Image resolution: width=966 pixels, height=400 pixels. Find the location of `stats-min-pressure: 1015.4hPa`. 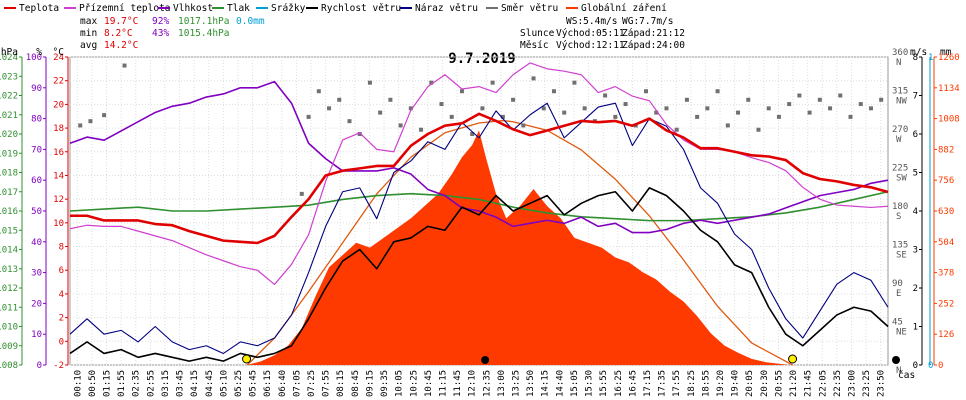

stats-min-pressure: 1015.4hPa is located at coordinates (203, 33).